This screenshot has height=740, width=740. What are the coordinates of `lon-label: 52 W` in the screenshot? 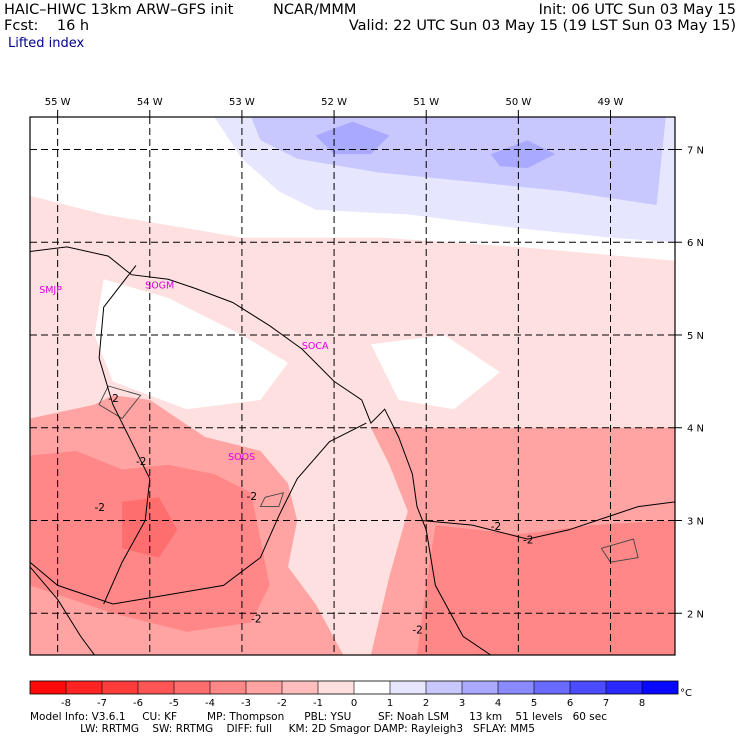 It's located at (334, 102).